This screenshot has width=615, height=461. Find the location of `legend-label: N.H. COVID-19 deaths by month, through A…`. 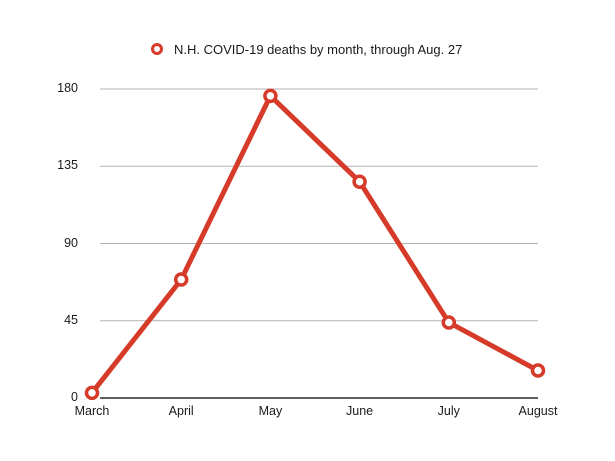

legend-label: N.H. COVID-19 deaths by month, through A… is located at coordinates (318, 49).